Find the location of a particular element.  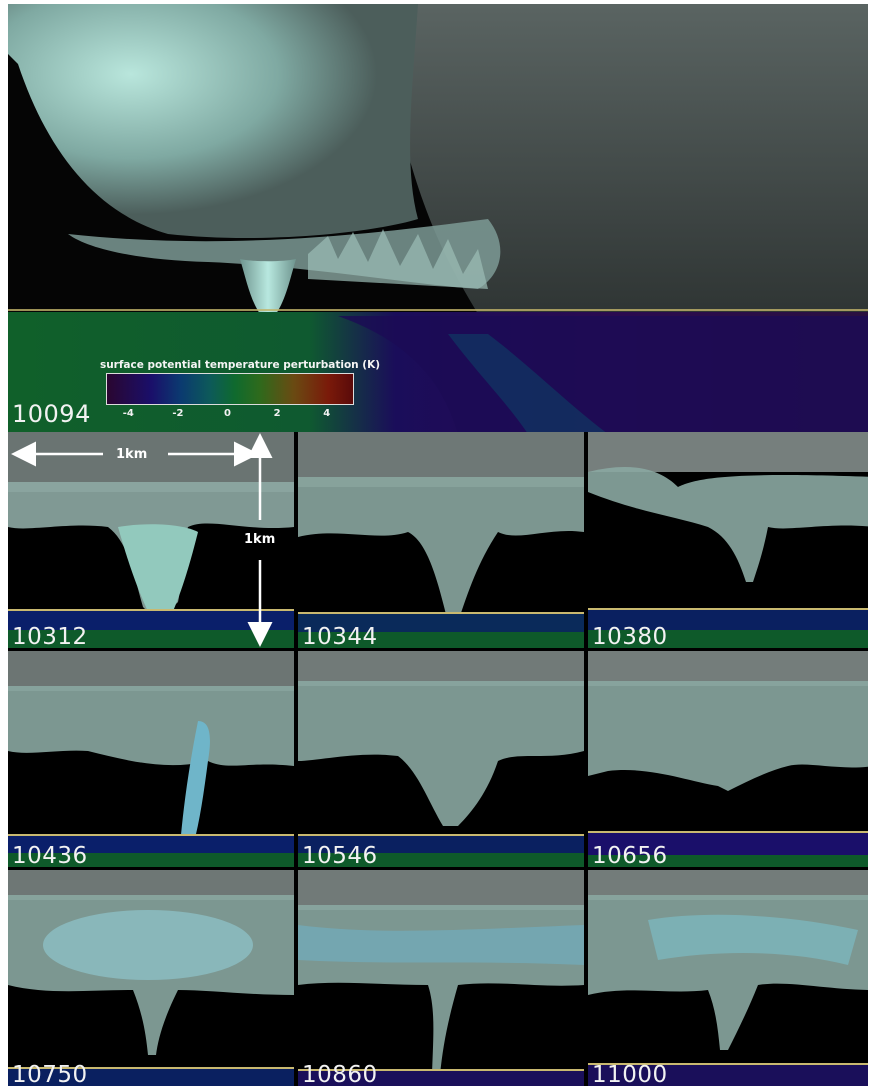

panel-10436: 10436 is located at coordinates (151, 759).